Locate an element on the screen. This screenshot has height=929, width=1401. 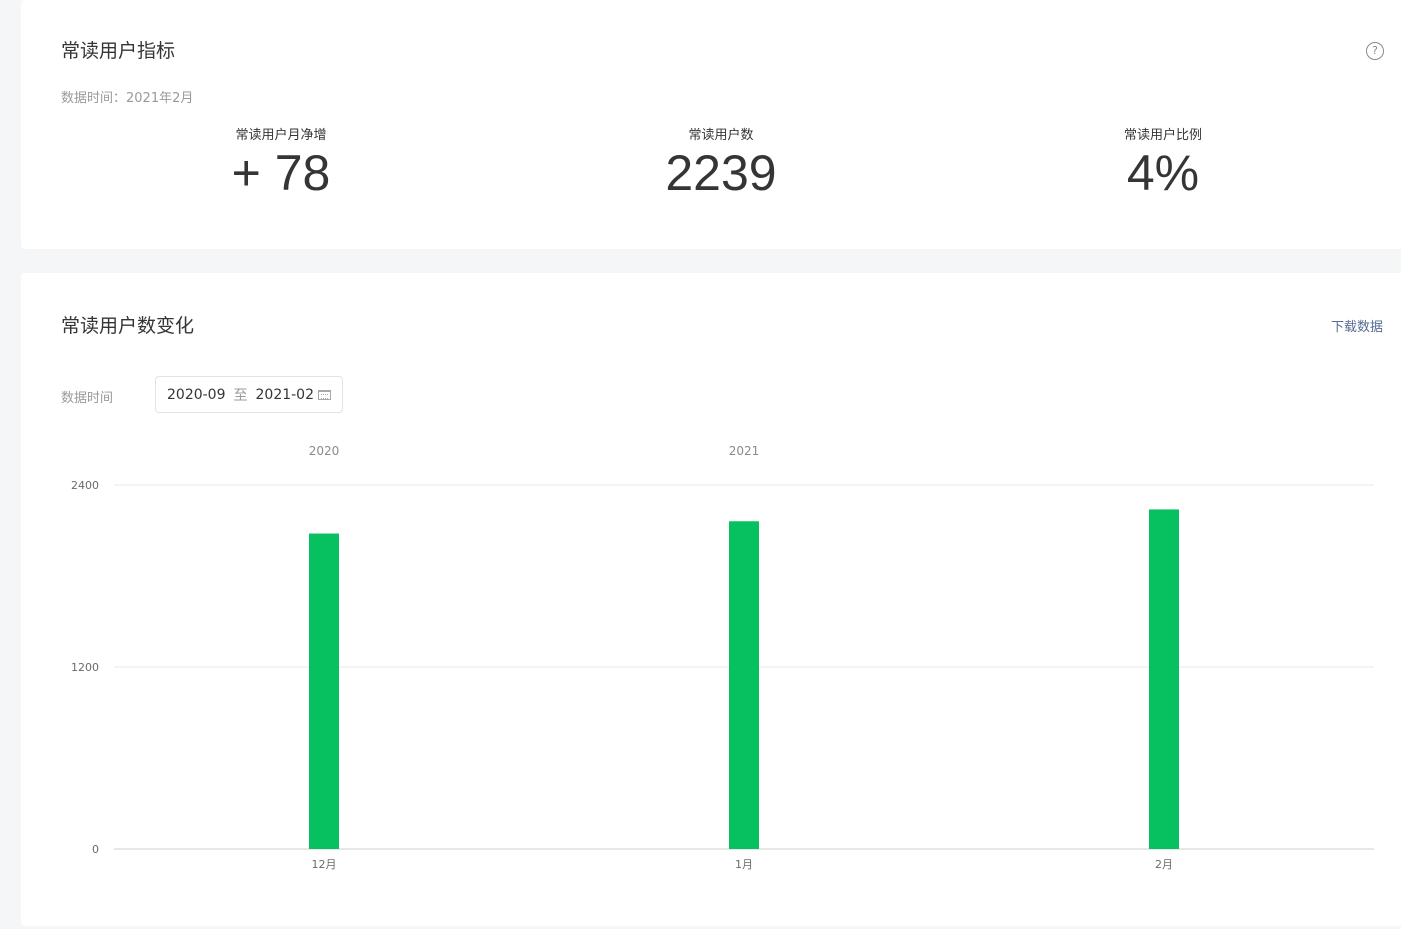
download-data-link: 下载数据 is located at coordinates (1356, 327).